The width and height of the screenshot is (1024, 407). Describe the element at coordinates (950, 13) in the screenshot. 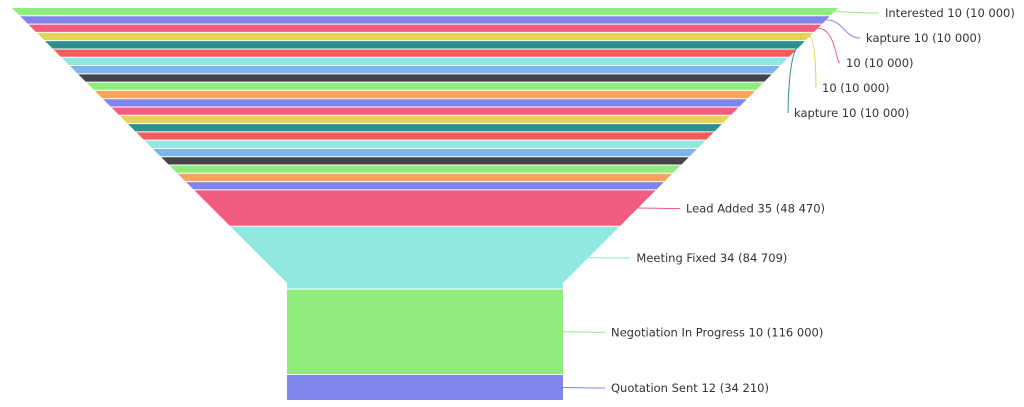

I see `funnel-stage-label: Interested 10 (10 000)` at that location.